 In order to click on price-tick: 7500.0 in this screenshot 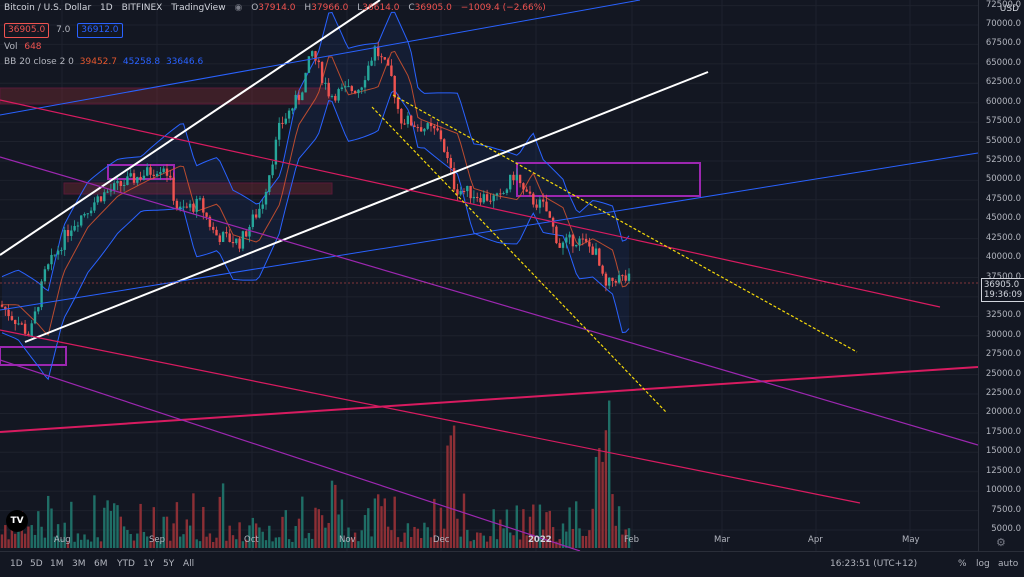, I will do `click(1006, 509)`.